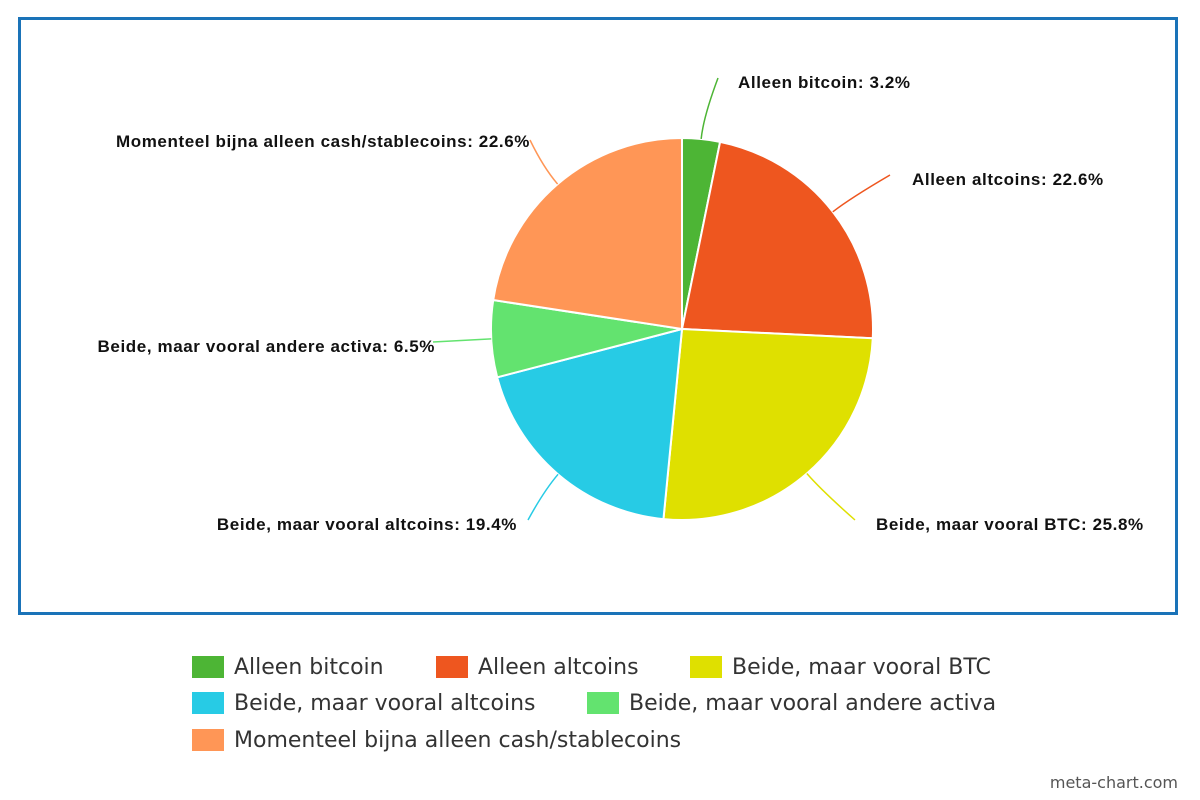 The height and width of the screenshot is (800, 1200). I want to click on pie-slice-cash-stablecoins, so click(587, 233).